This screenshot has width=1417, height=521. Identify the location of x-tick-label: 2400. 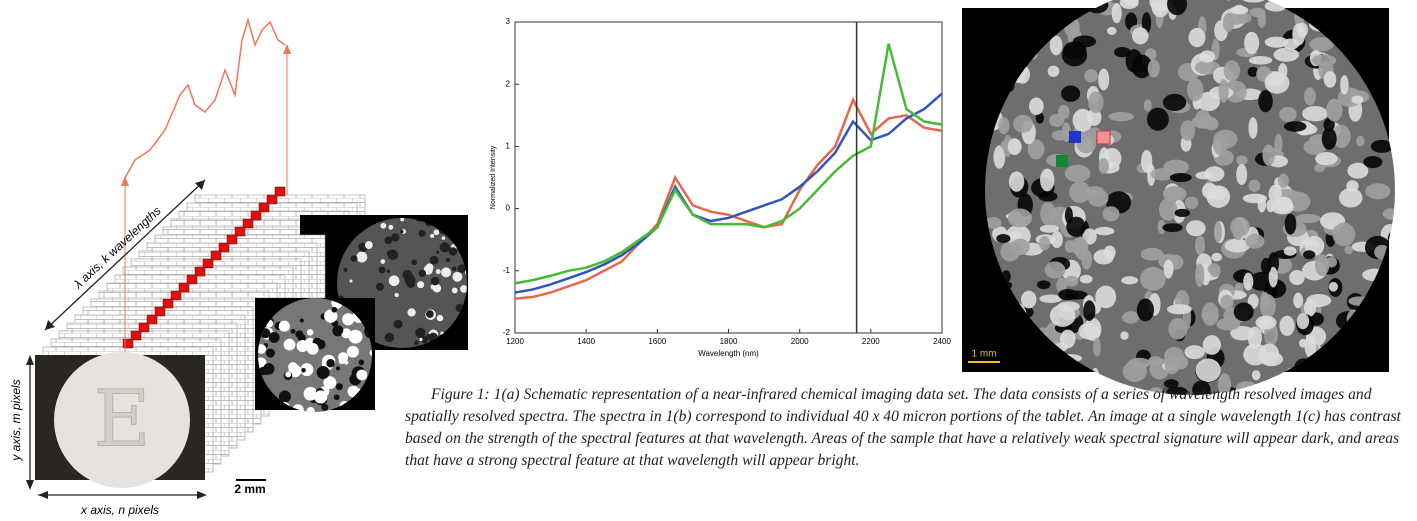
(942, 341).